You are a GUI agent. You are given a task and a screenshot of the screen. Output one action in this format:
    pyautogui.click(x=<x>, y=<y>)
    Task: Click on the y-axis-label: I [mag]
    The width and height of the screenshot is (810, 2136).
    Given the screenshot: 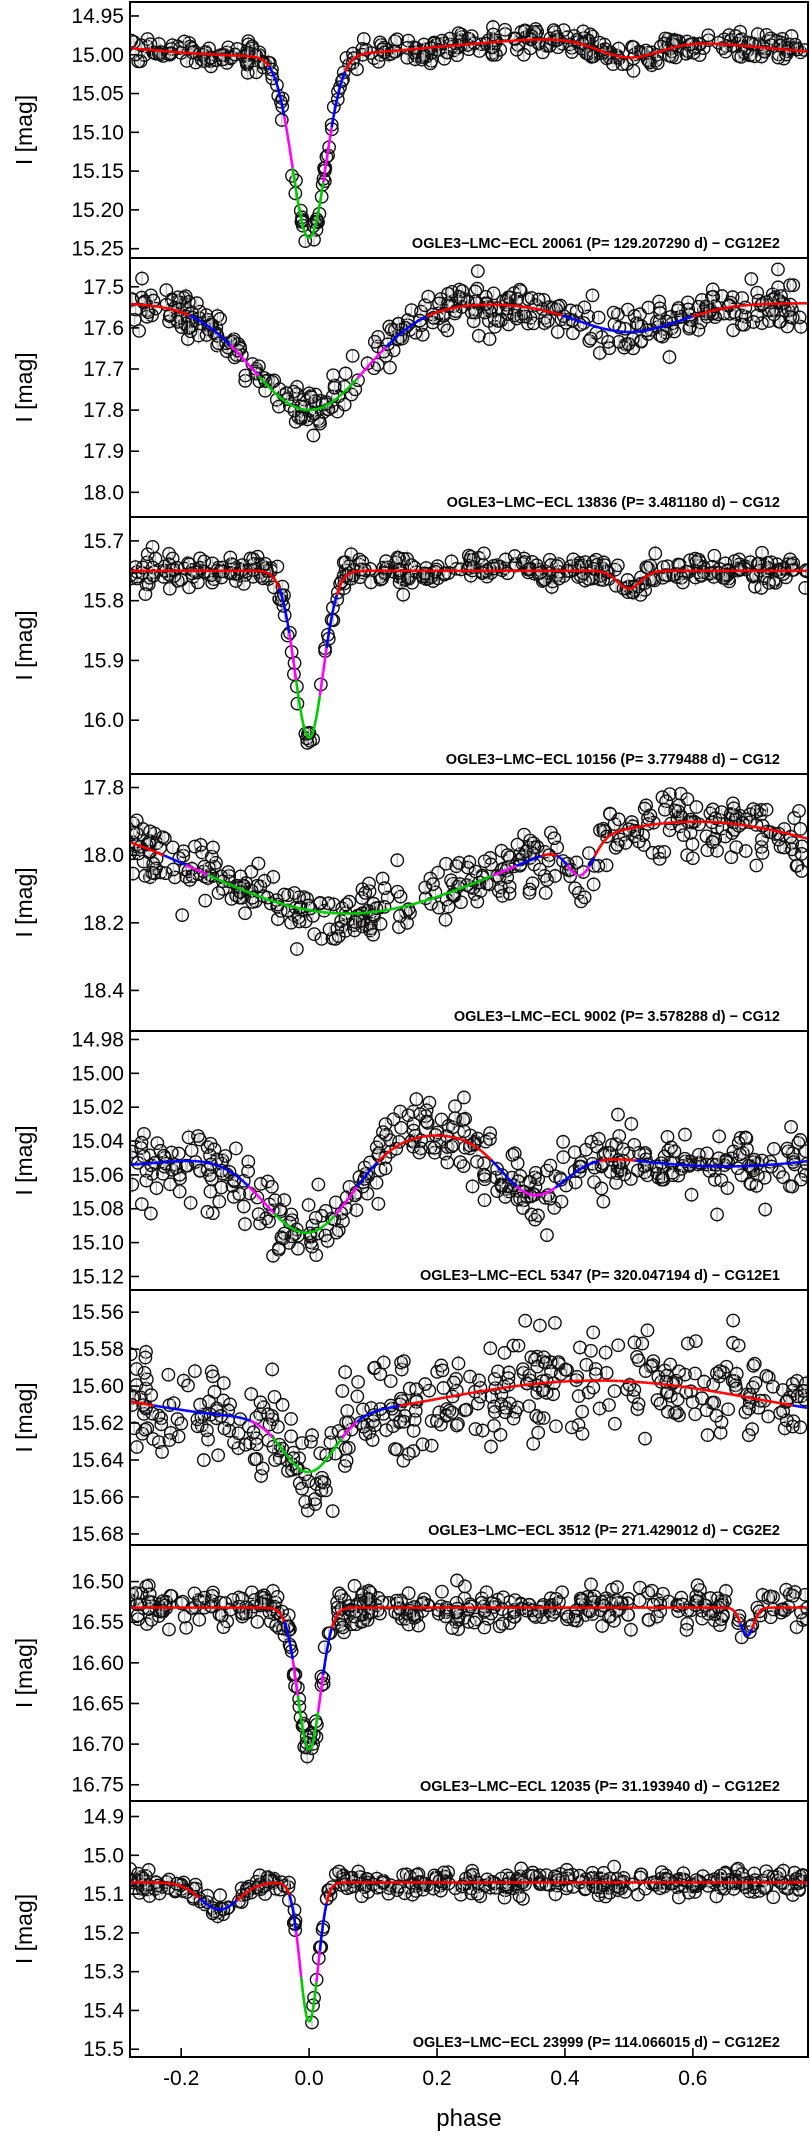 What is the action you would take?
    pyautogui.click(x=24, y=130)
    